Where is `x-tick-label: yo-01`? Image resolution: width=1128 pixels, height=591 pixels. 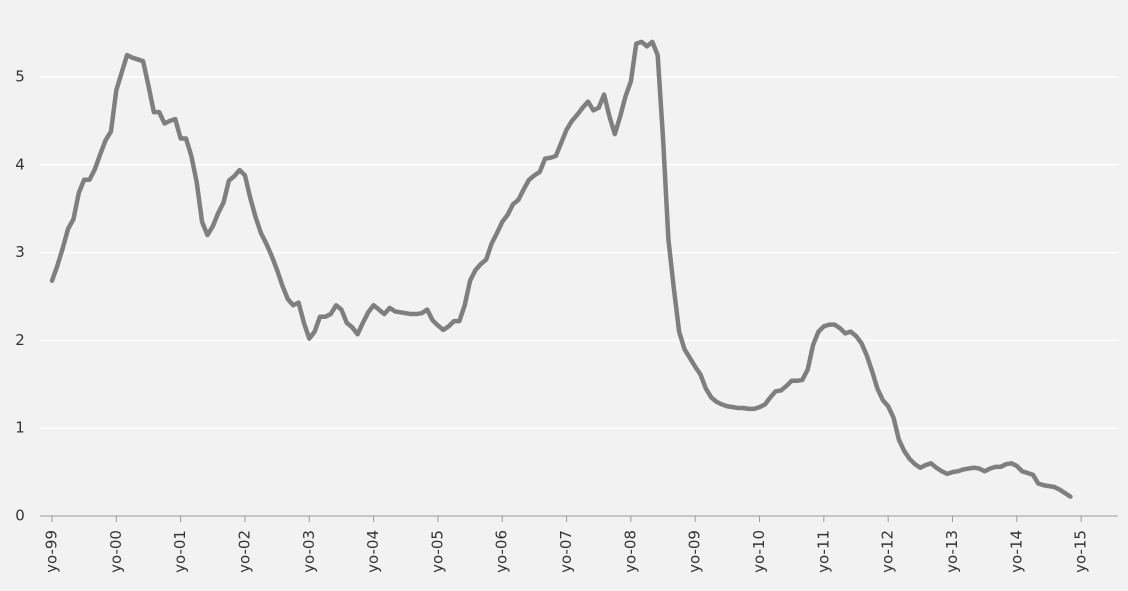 x-tick-label: yo-01 is located at coordinates (180, 551).